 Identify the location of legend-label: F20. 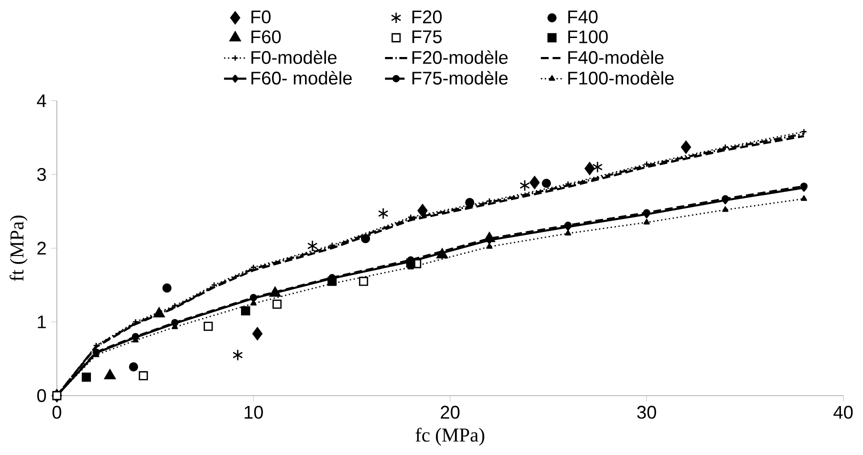
(427, 17).